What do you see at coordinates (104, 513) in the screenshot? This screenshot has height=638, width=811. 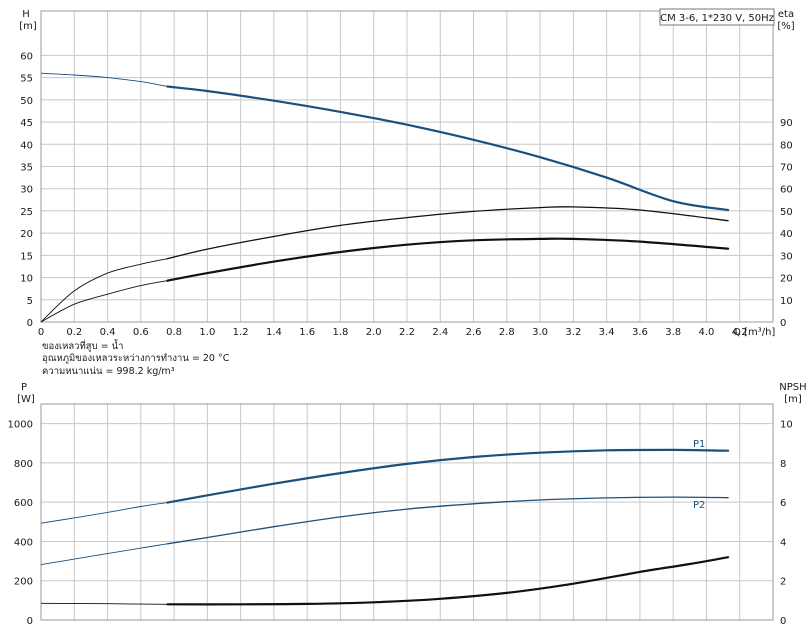 I see `bottom-series-p1-extrapolated-line` at bounding box center [104, 513].